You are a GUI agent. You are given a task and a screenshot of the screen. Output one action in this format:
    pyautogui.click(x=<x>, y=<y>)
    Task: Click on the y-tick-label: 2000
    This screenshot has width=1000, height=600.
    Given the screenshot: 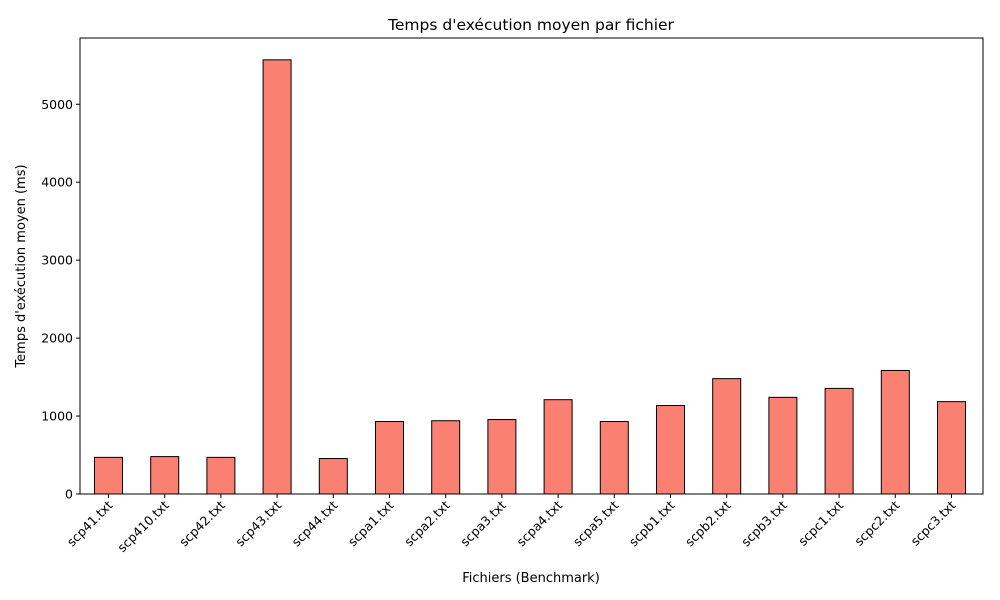 What is the action you would take?
    pyautogui.click(x=57, y=338)
    